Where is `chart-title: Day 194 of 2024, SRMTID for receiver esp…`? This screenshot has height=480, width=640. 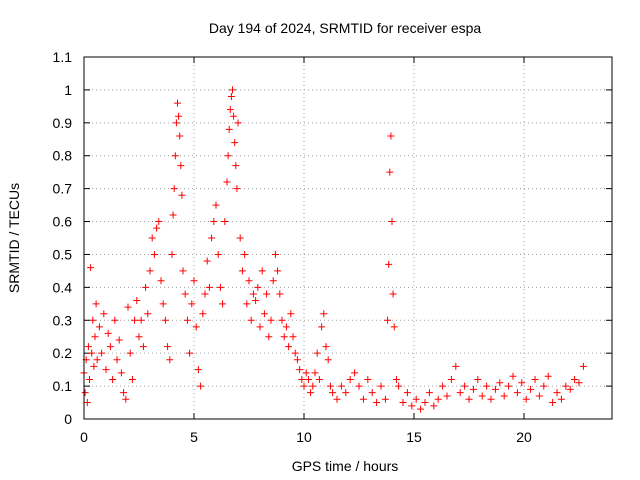
chart-title: Day 194 of 2024, SRMTID for receiver esp… is located at coordinates (345, 28).